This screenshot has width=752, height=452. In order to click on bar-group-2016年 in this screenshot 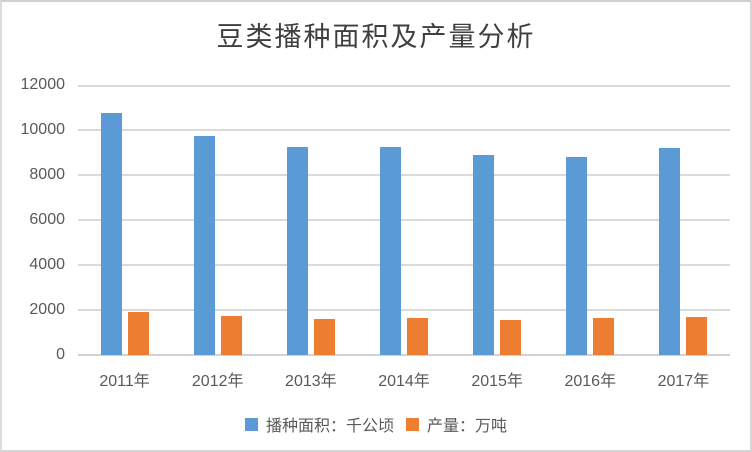, I will do `click(590, 220)`.